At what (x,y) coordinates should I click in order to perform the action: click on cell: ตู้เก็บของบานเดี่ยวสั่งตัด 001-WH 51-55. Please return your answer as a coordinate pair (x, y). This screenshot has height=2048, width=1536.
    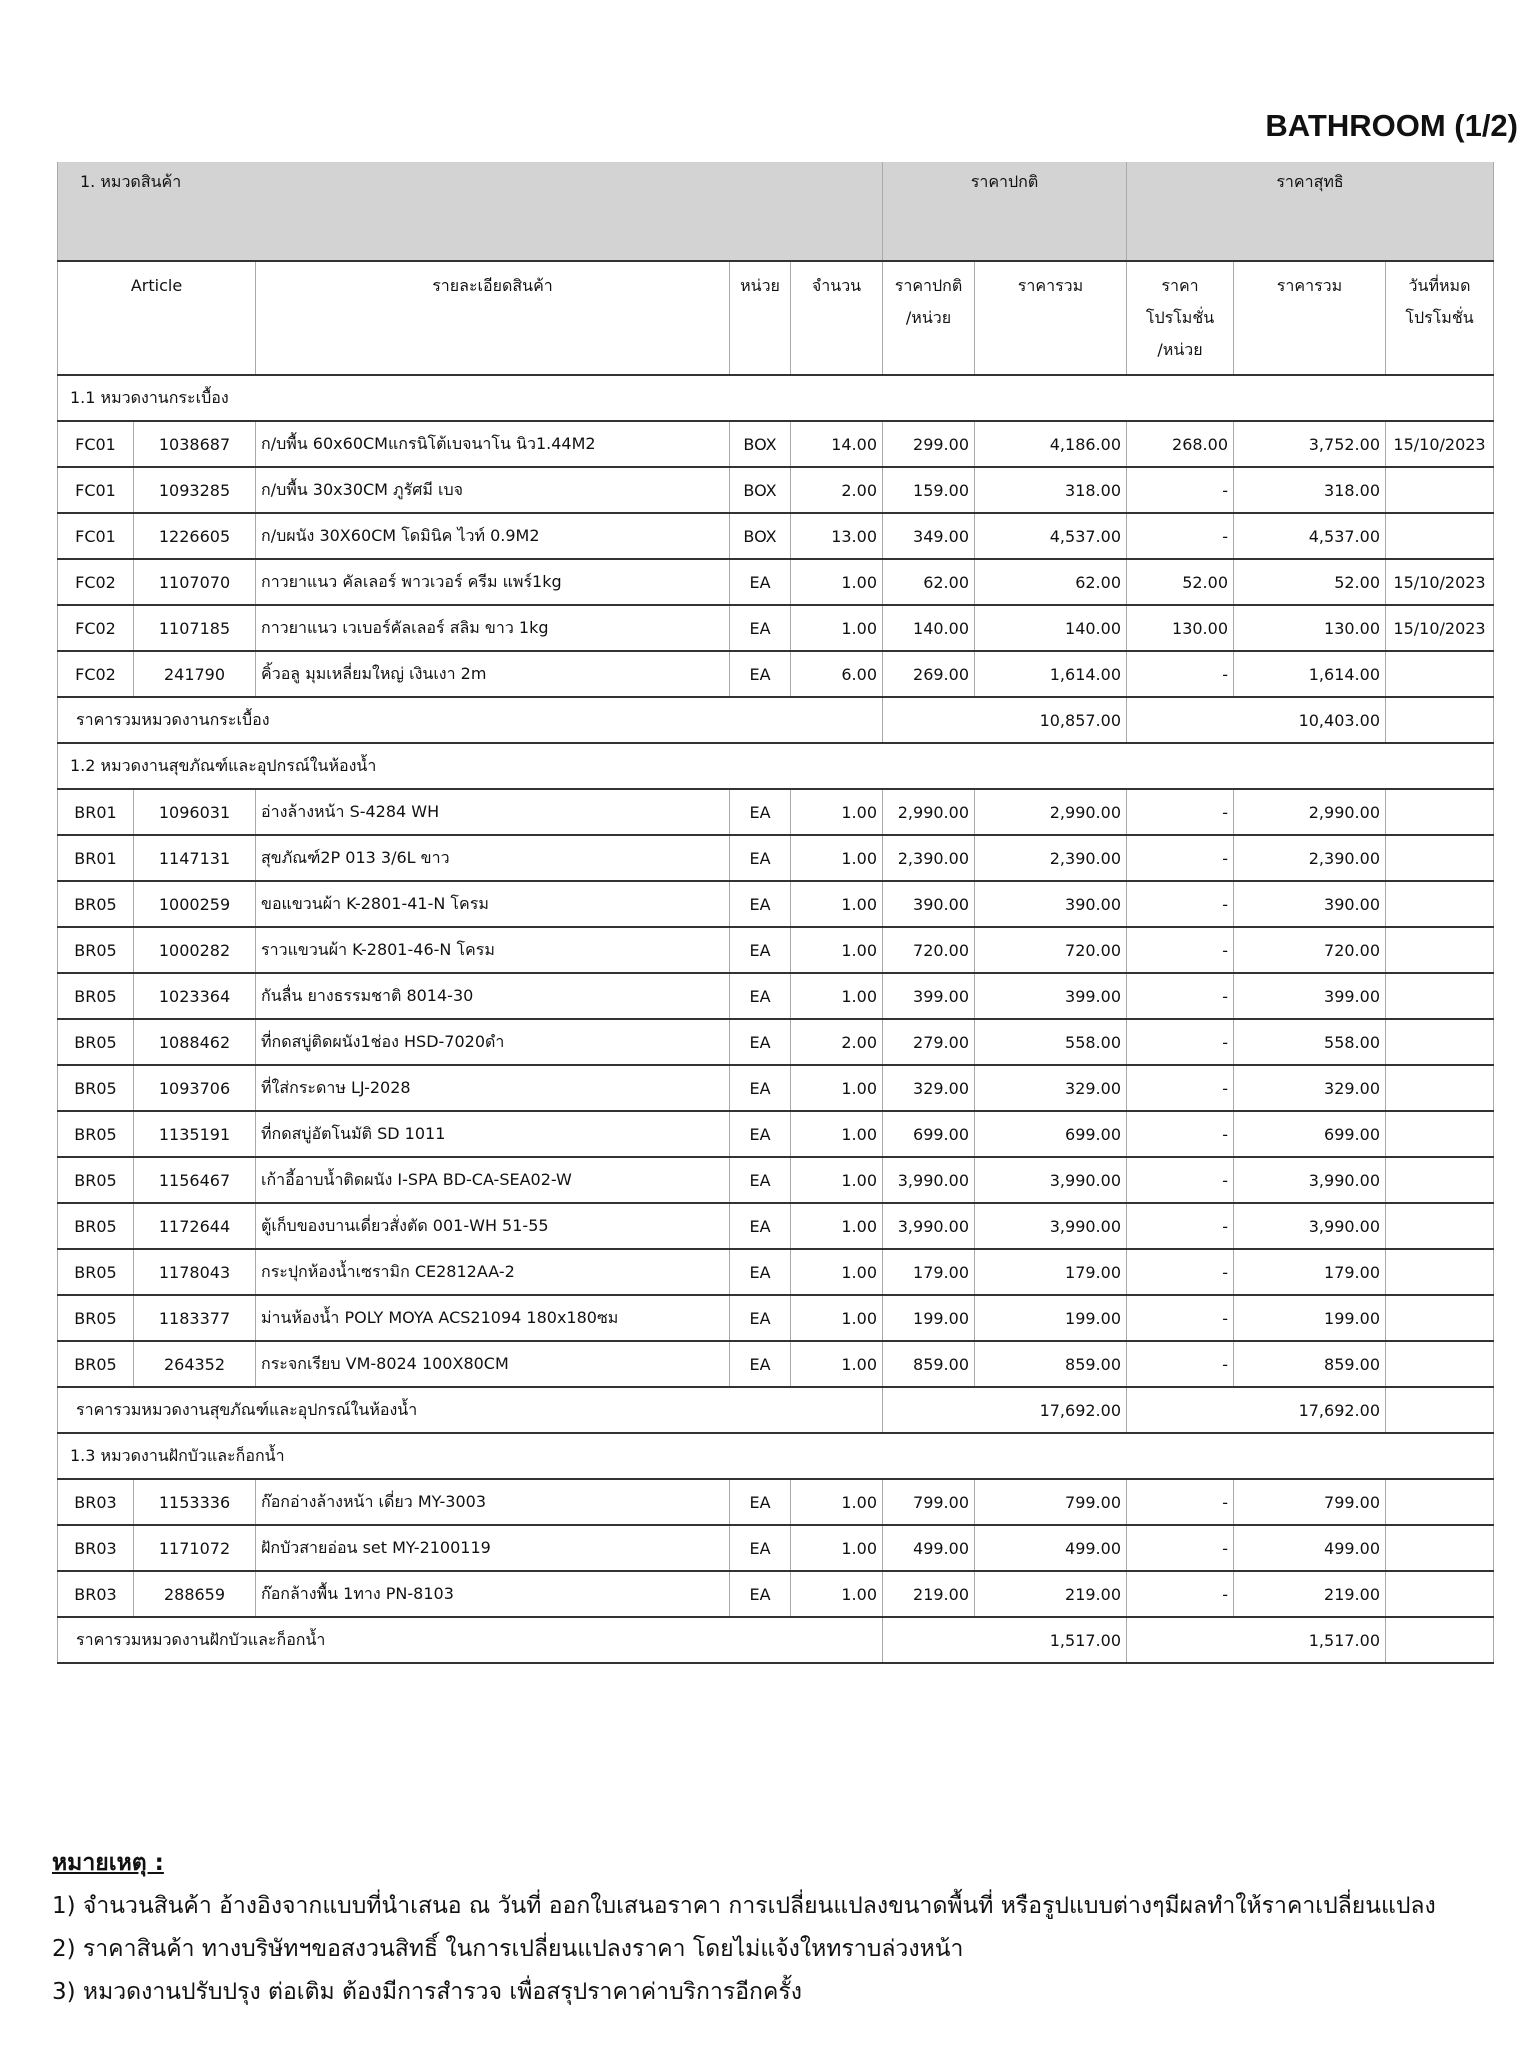
    Looking at the image, I should click on (492, 1226).